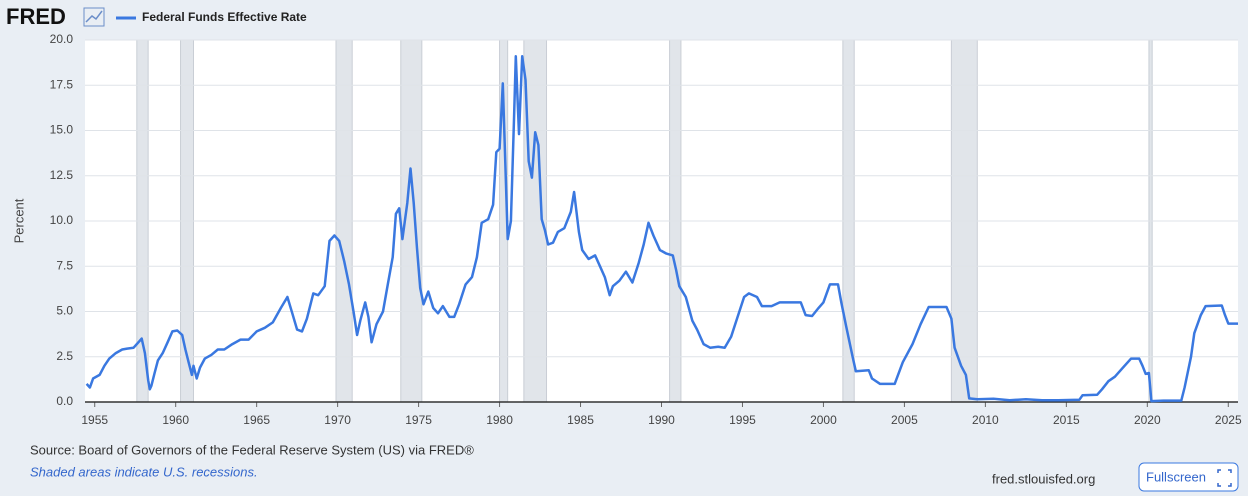 The height and width of the screenshot is (496, 1248). I want to click on logo: FRED, so click(36, 16).